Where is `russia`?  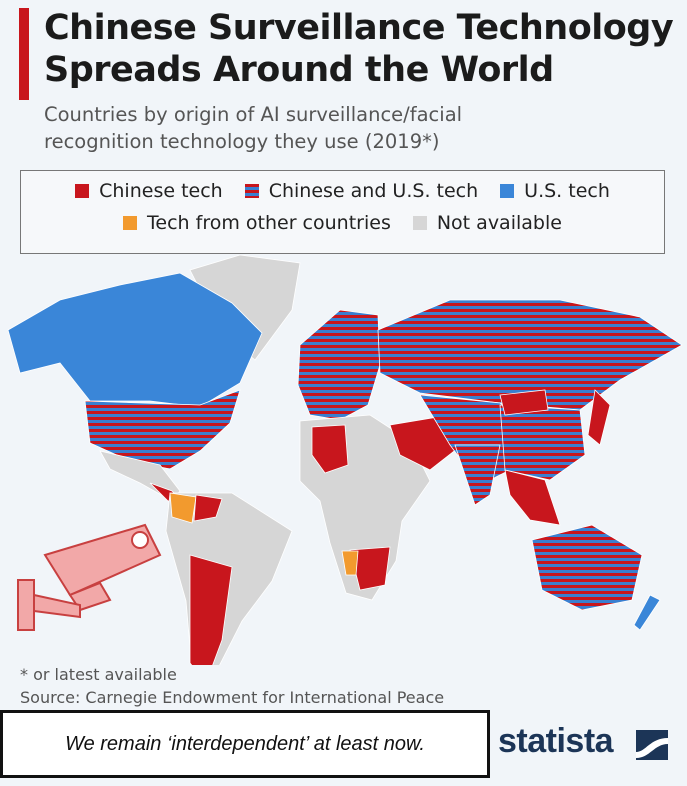
russia is located at coordinates (530, 355).